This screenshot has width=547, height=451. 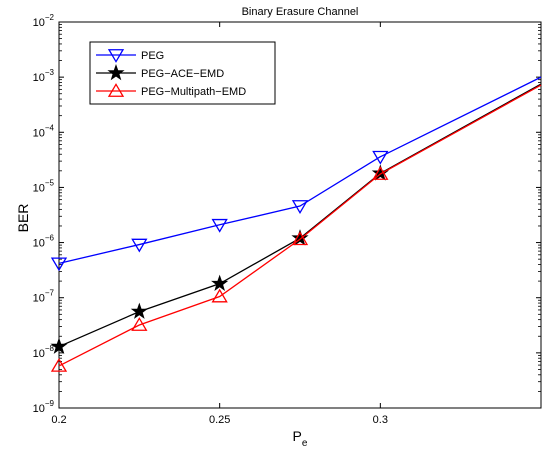 I want to click on y-tick-label: 10⁻⁹, so click(x=44, y=407).